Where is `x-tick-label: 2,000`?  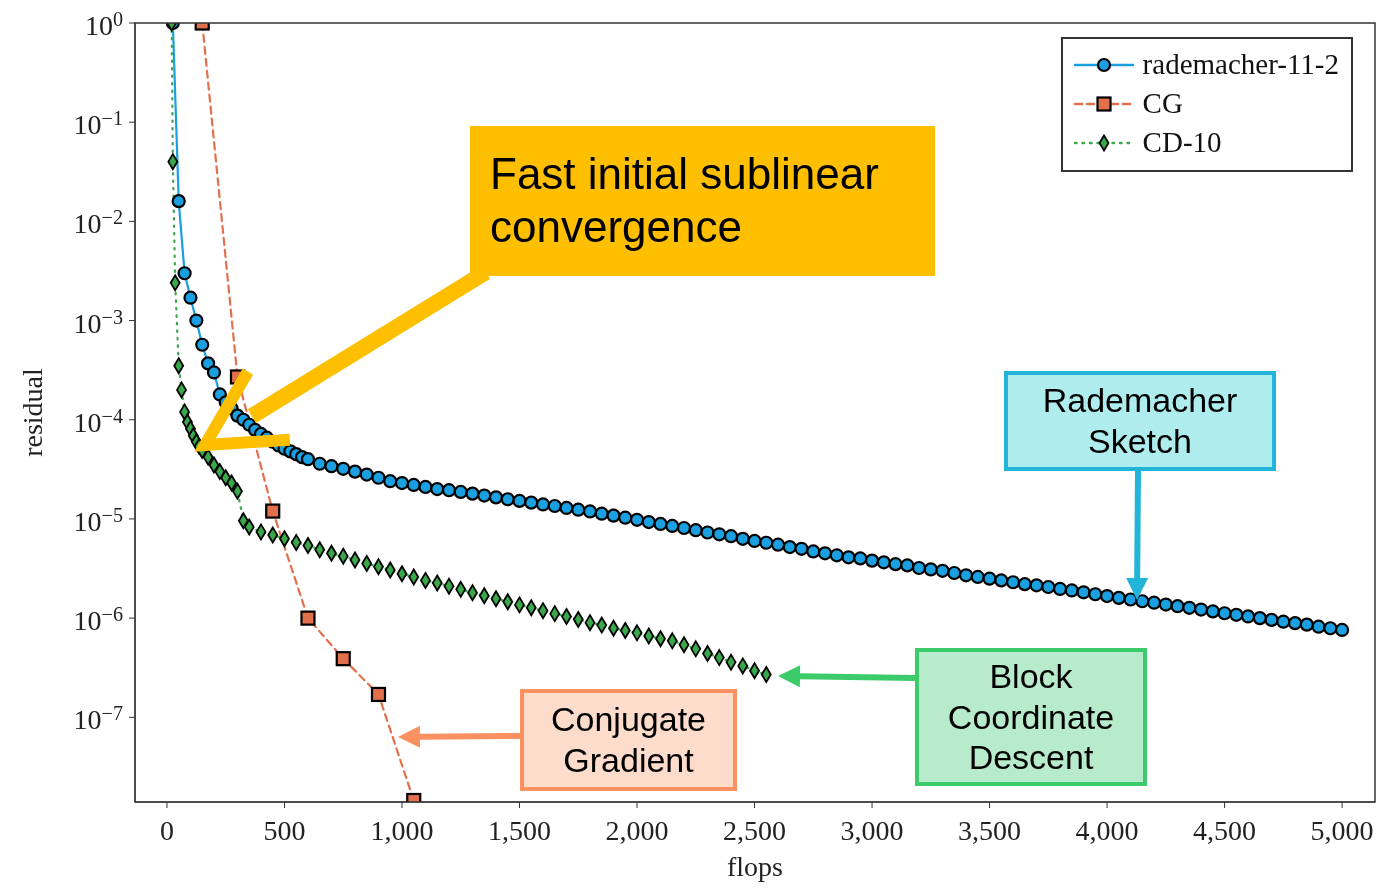
x-tick-label: 2,000 is located at coordinates (637, 830).